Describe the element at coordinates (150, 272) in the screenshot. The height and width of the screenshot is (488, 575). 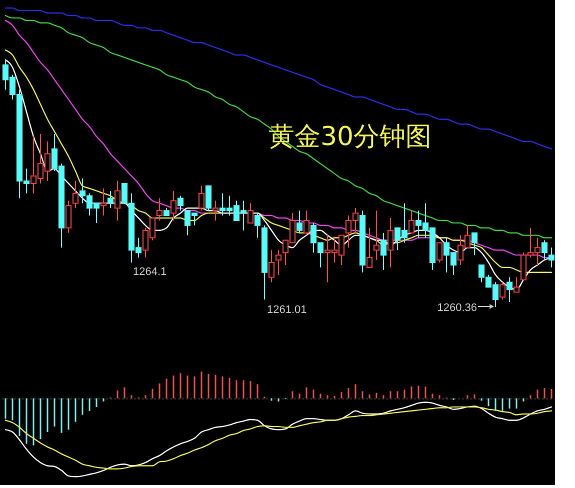
I see `annotation: 1264.1` at that location.